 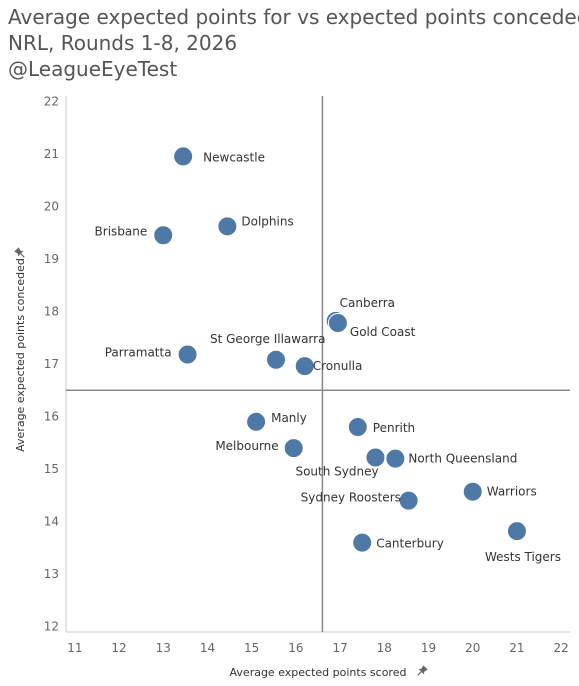 What do you see at coordinates (123, 43) in the screenshot?
I see `chart-subtitle: NRL, Rounds 1-8, 2026` at bounding box center [123, 43].